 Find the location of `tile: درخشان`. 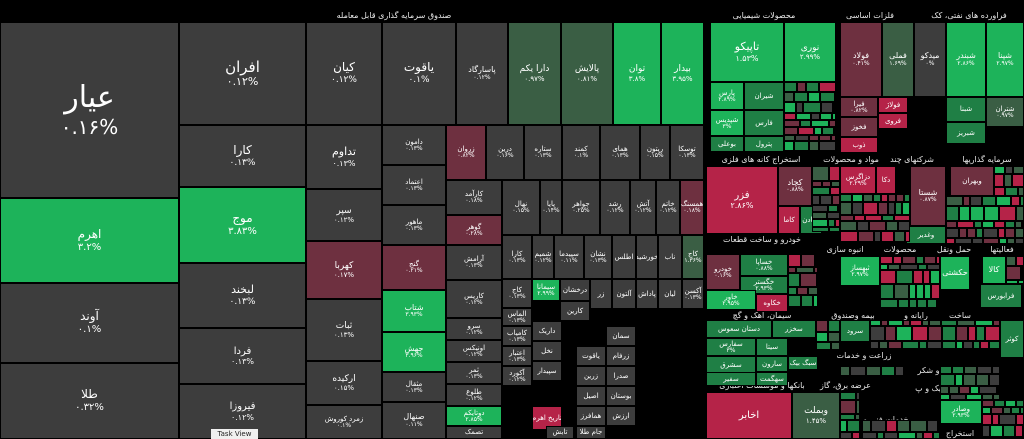

tile: درخشان is located at coordinates (575, 290).